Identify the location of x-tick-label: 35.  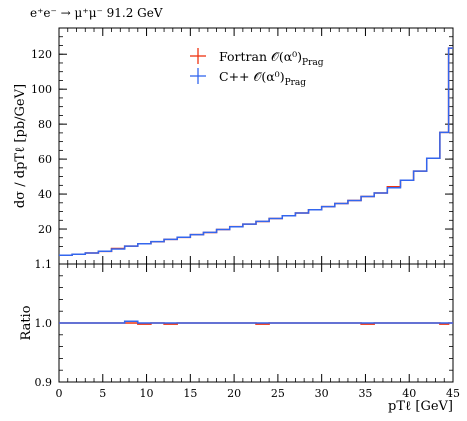
(365, 393).